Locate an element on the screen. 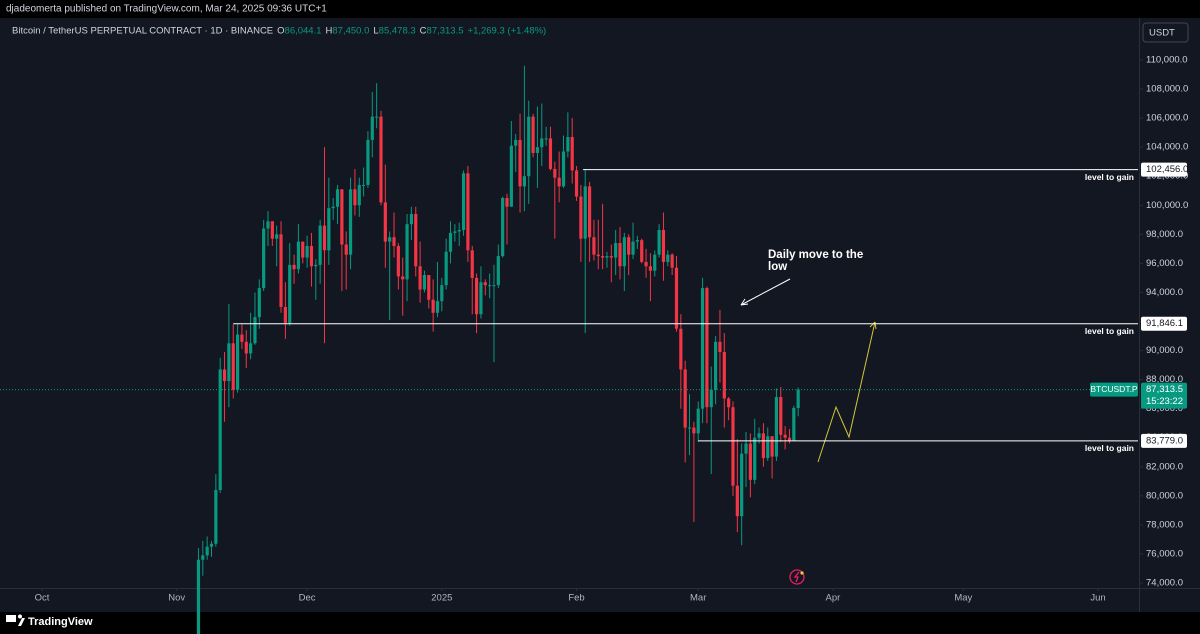  event-icon is located at coordinates (797, 577).